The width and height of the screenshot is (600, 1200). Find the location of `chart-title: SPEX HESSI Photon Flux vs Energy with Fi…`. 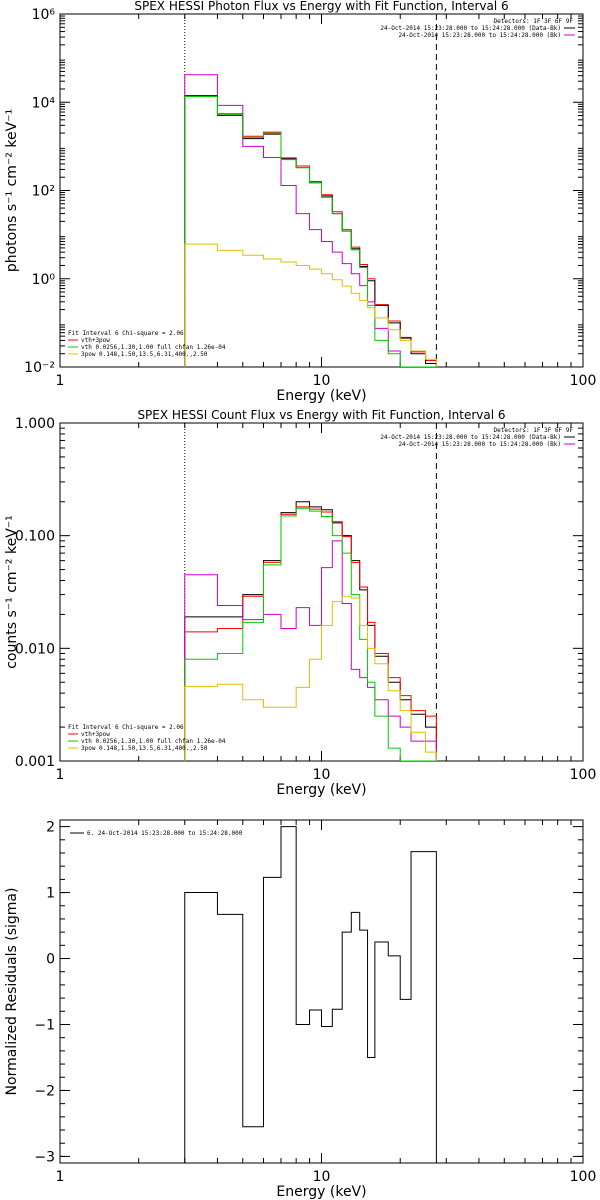

chart-title: SPEX HESSI Photon Flux vs Energy with Fi… is located at coordinates (321, 6).